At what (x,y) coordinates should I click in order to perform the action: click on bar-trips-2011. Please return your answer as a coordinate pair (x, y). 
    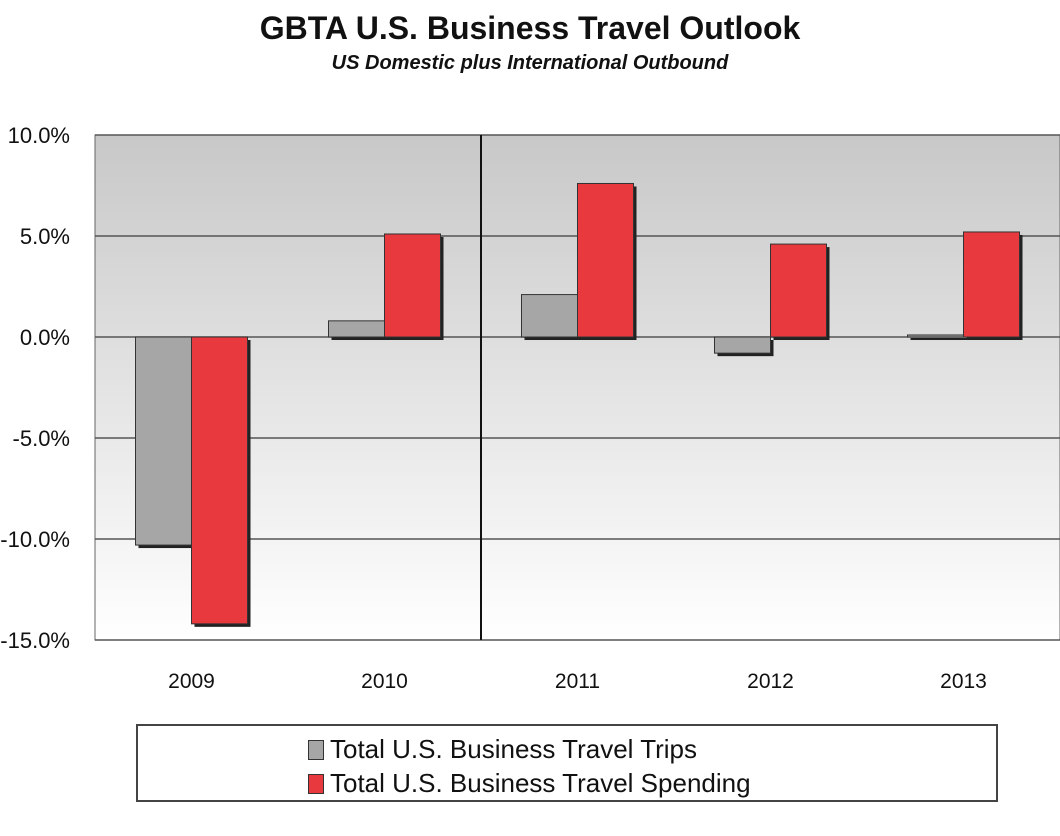
    Looking at the image, I should click on (549, 316).